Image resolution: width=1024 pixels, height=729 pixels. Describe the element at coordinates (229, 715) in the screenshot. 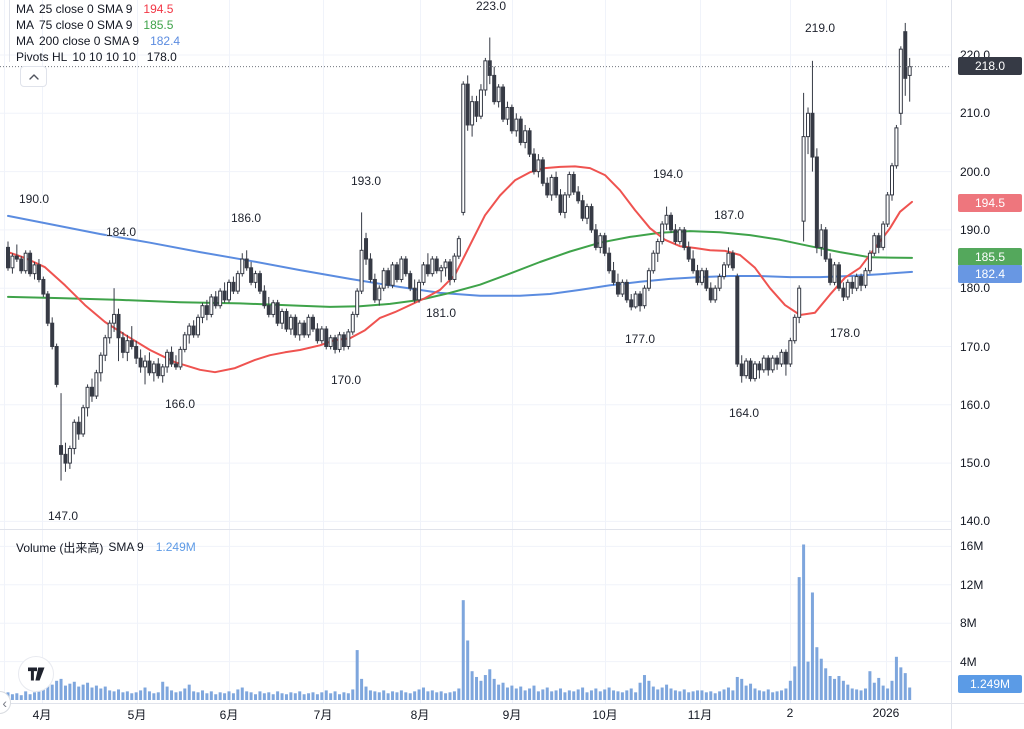

I see `time-axis-label: 6月` at that location.